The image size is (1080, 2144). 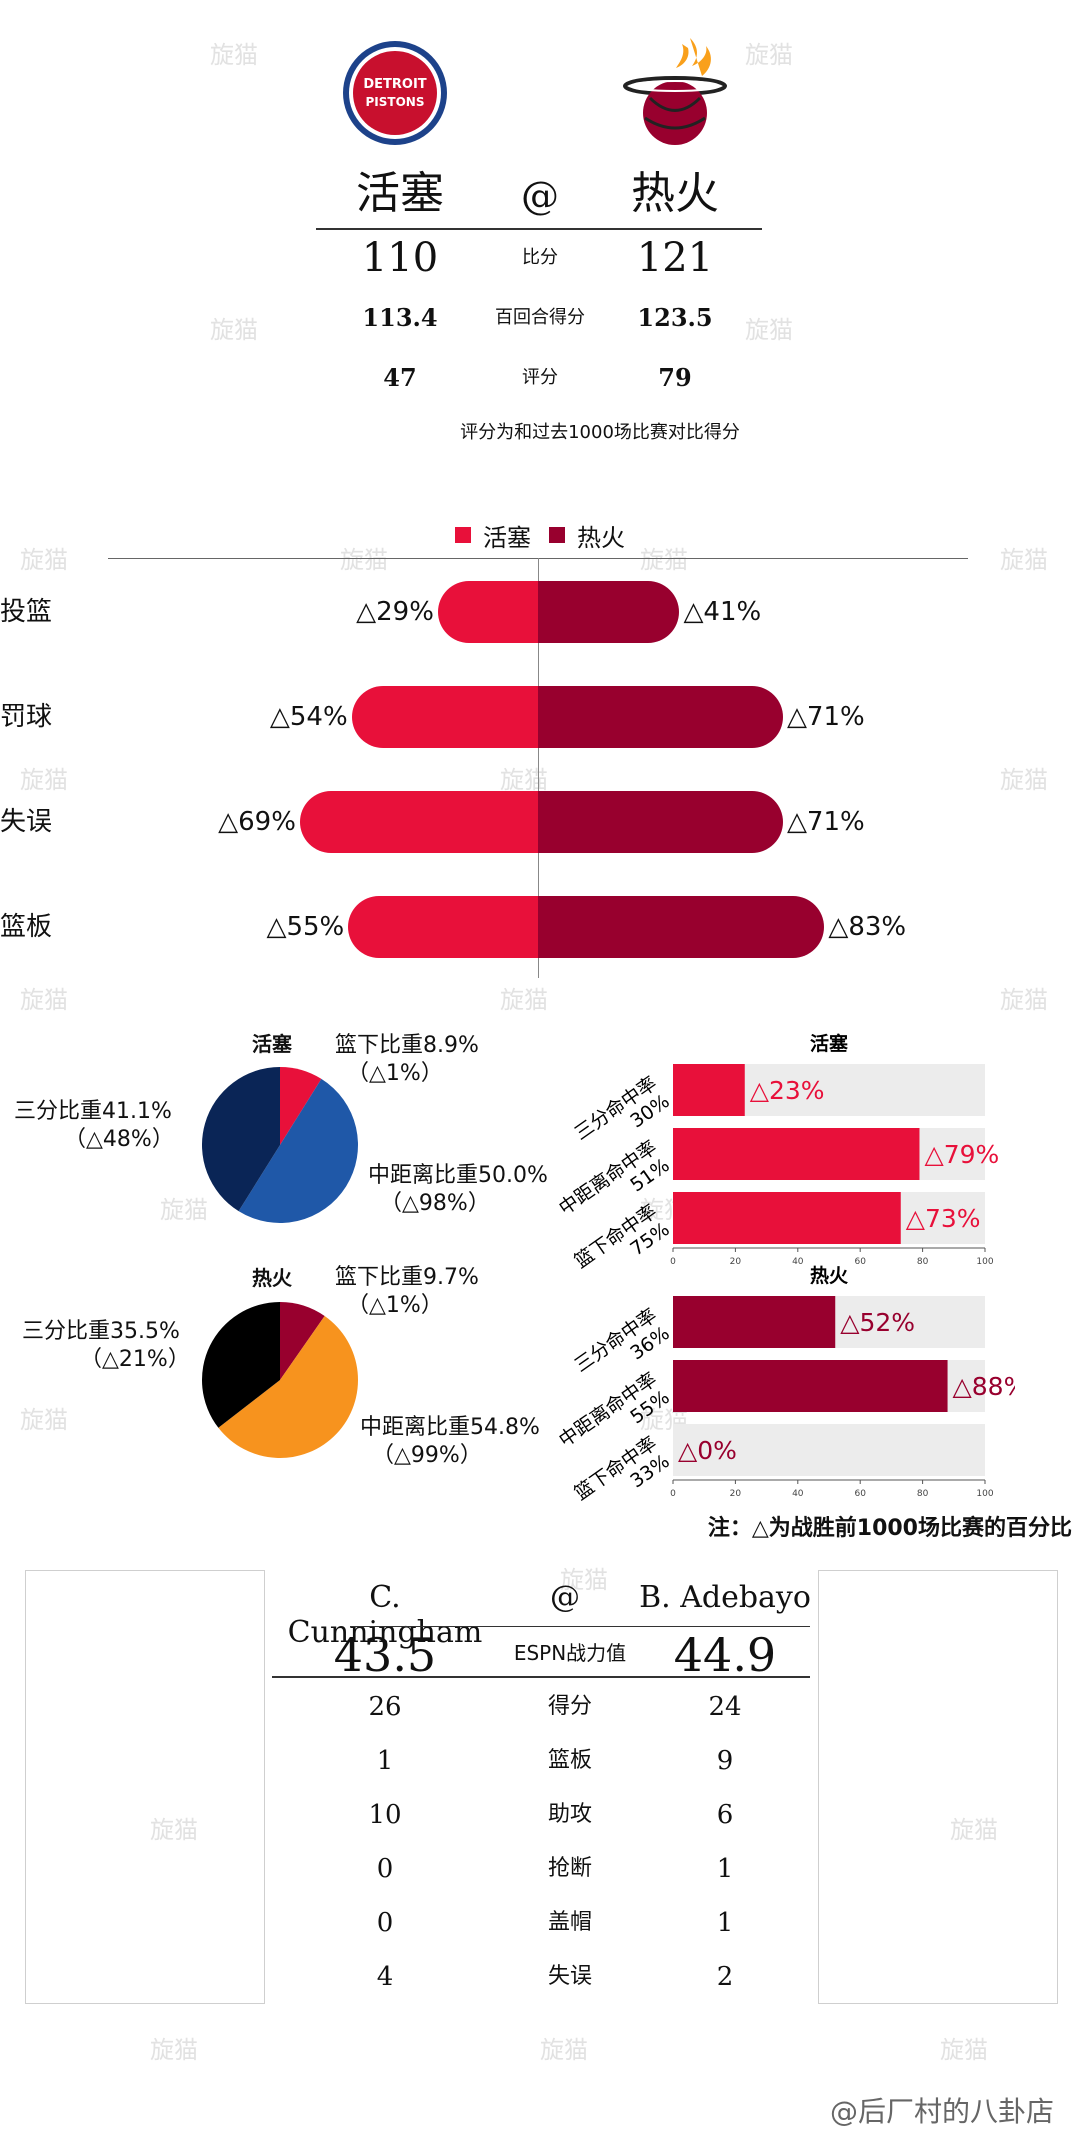 I want to click on legend-swatch-pistons, so click(x=463, y=535).